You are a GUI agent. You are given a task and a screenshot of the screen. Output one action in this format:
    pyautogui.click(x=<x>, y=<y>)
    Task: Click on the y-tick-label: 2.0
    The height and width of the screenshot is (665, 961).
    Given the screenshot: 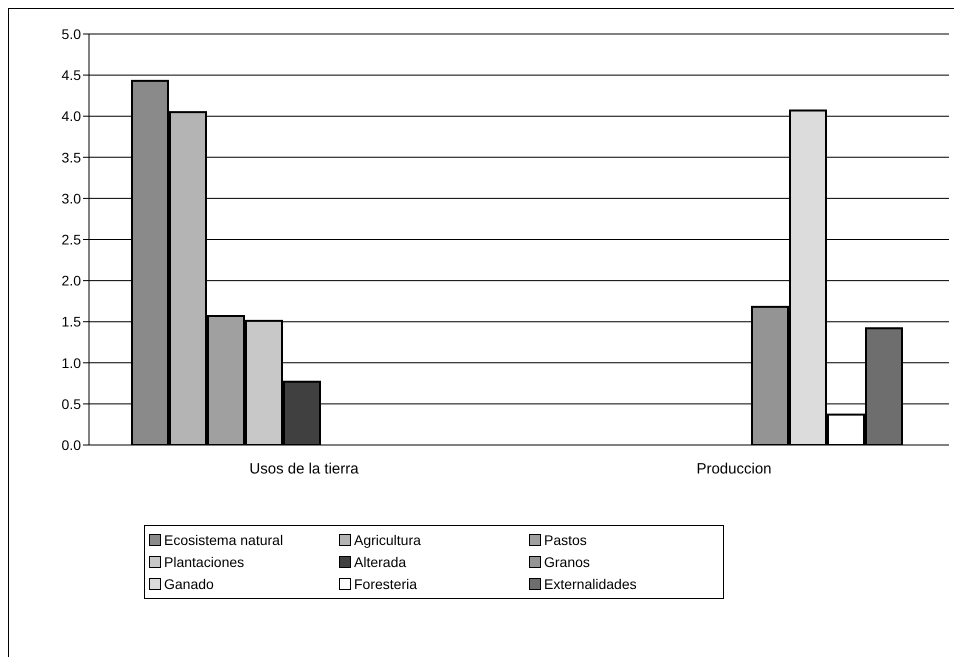 What is the action you would take?
    pyautogui.click(x=72, y=280)
    